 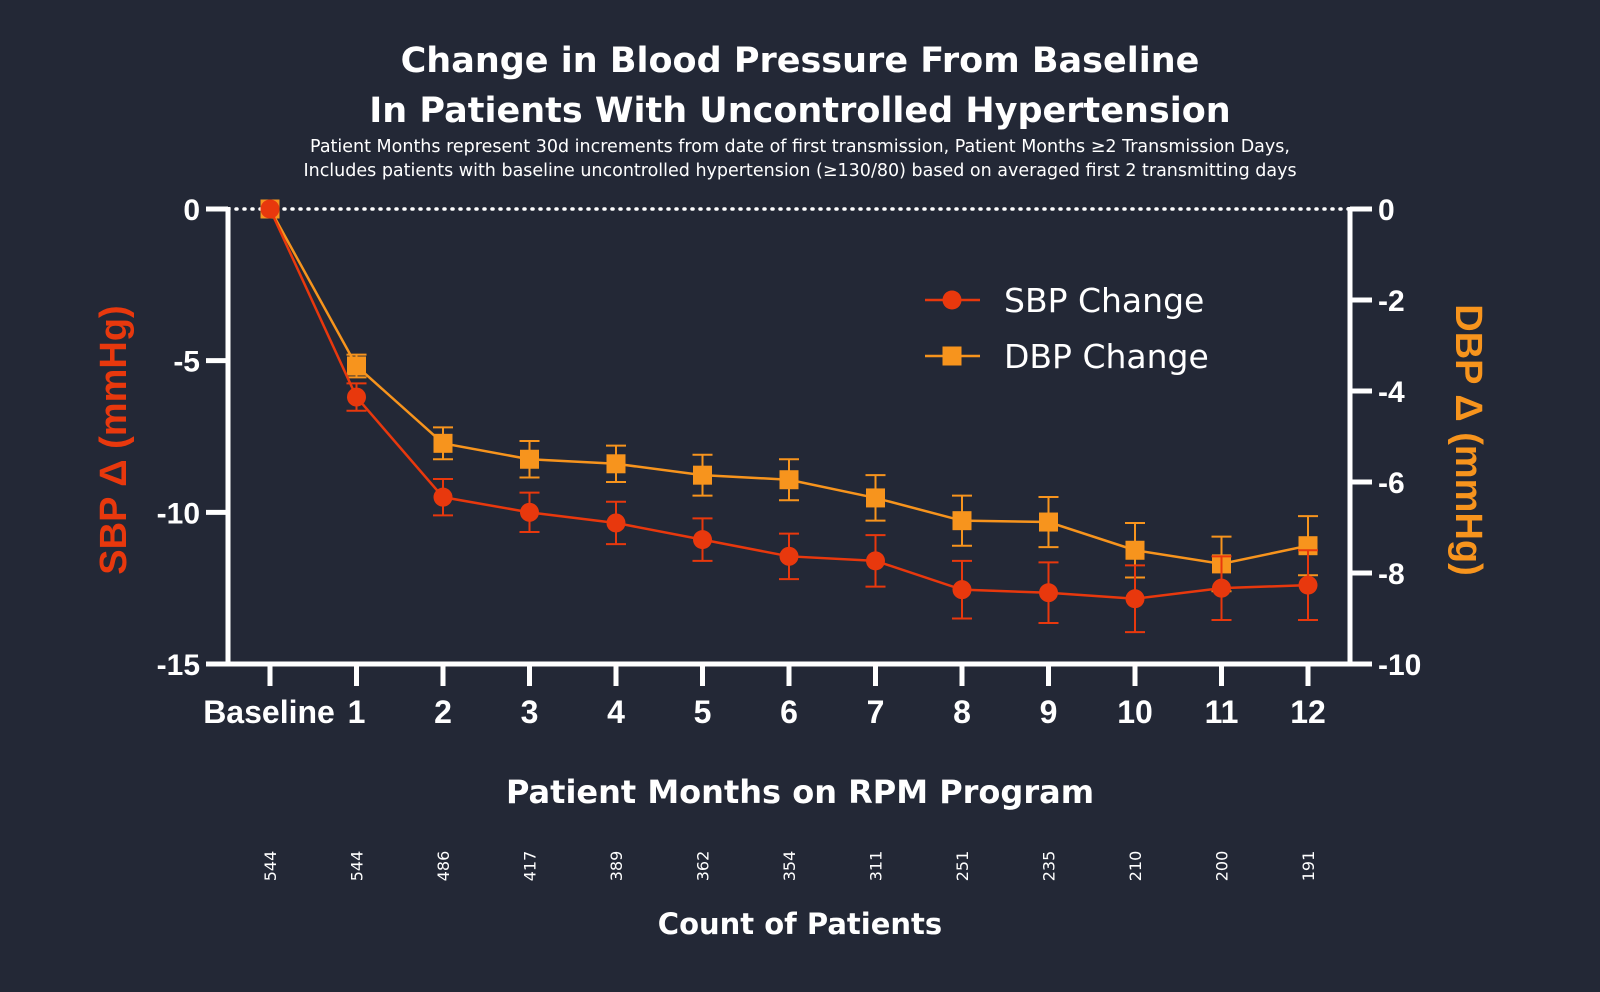 What do you see at coordinates (1386, 210) in the screenshot?
I see `right-tick-label: 0` at bounding box center [1386, 210].